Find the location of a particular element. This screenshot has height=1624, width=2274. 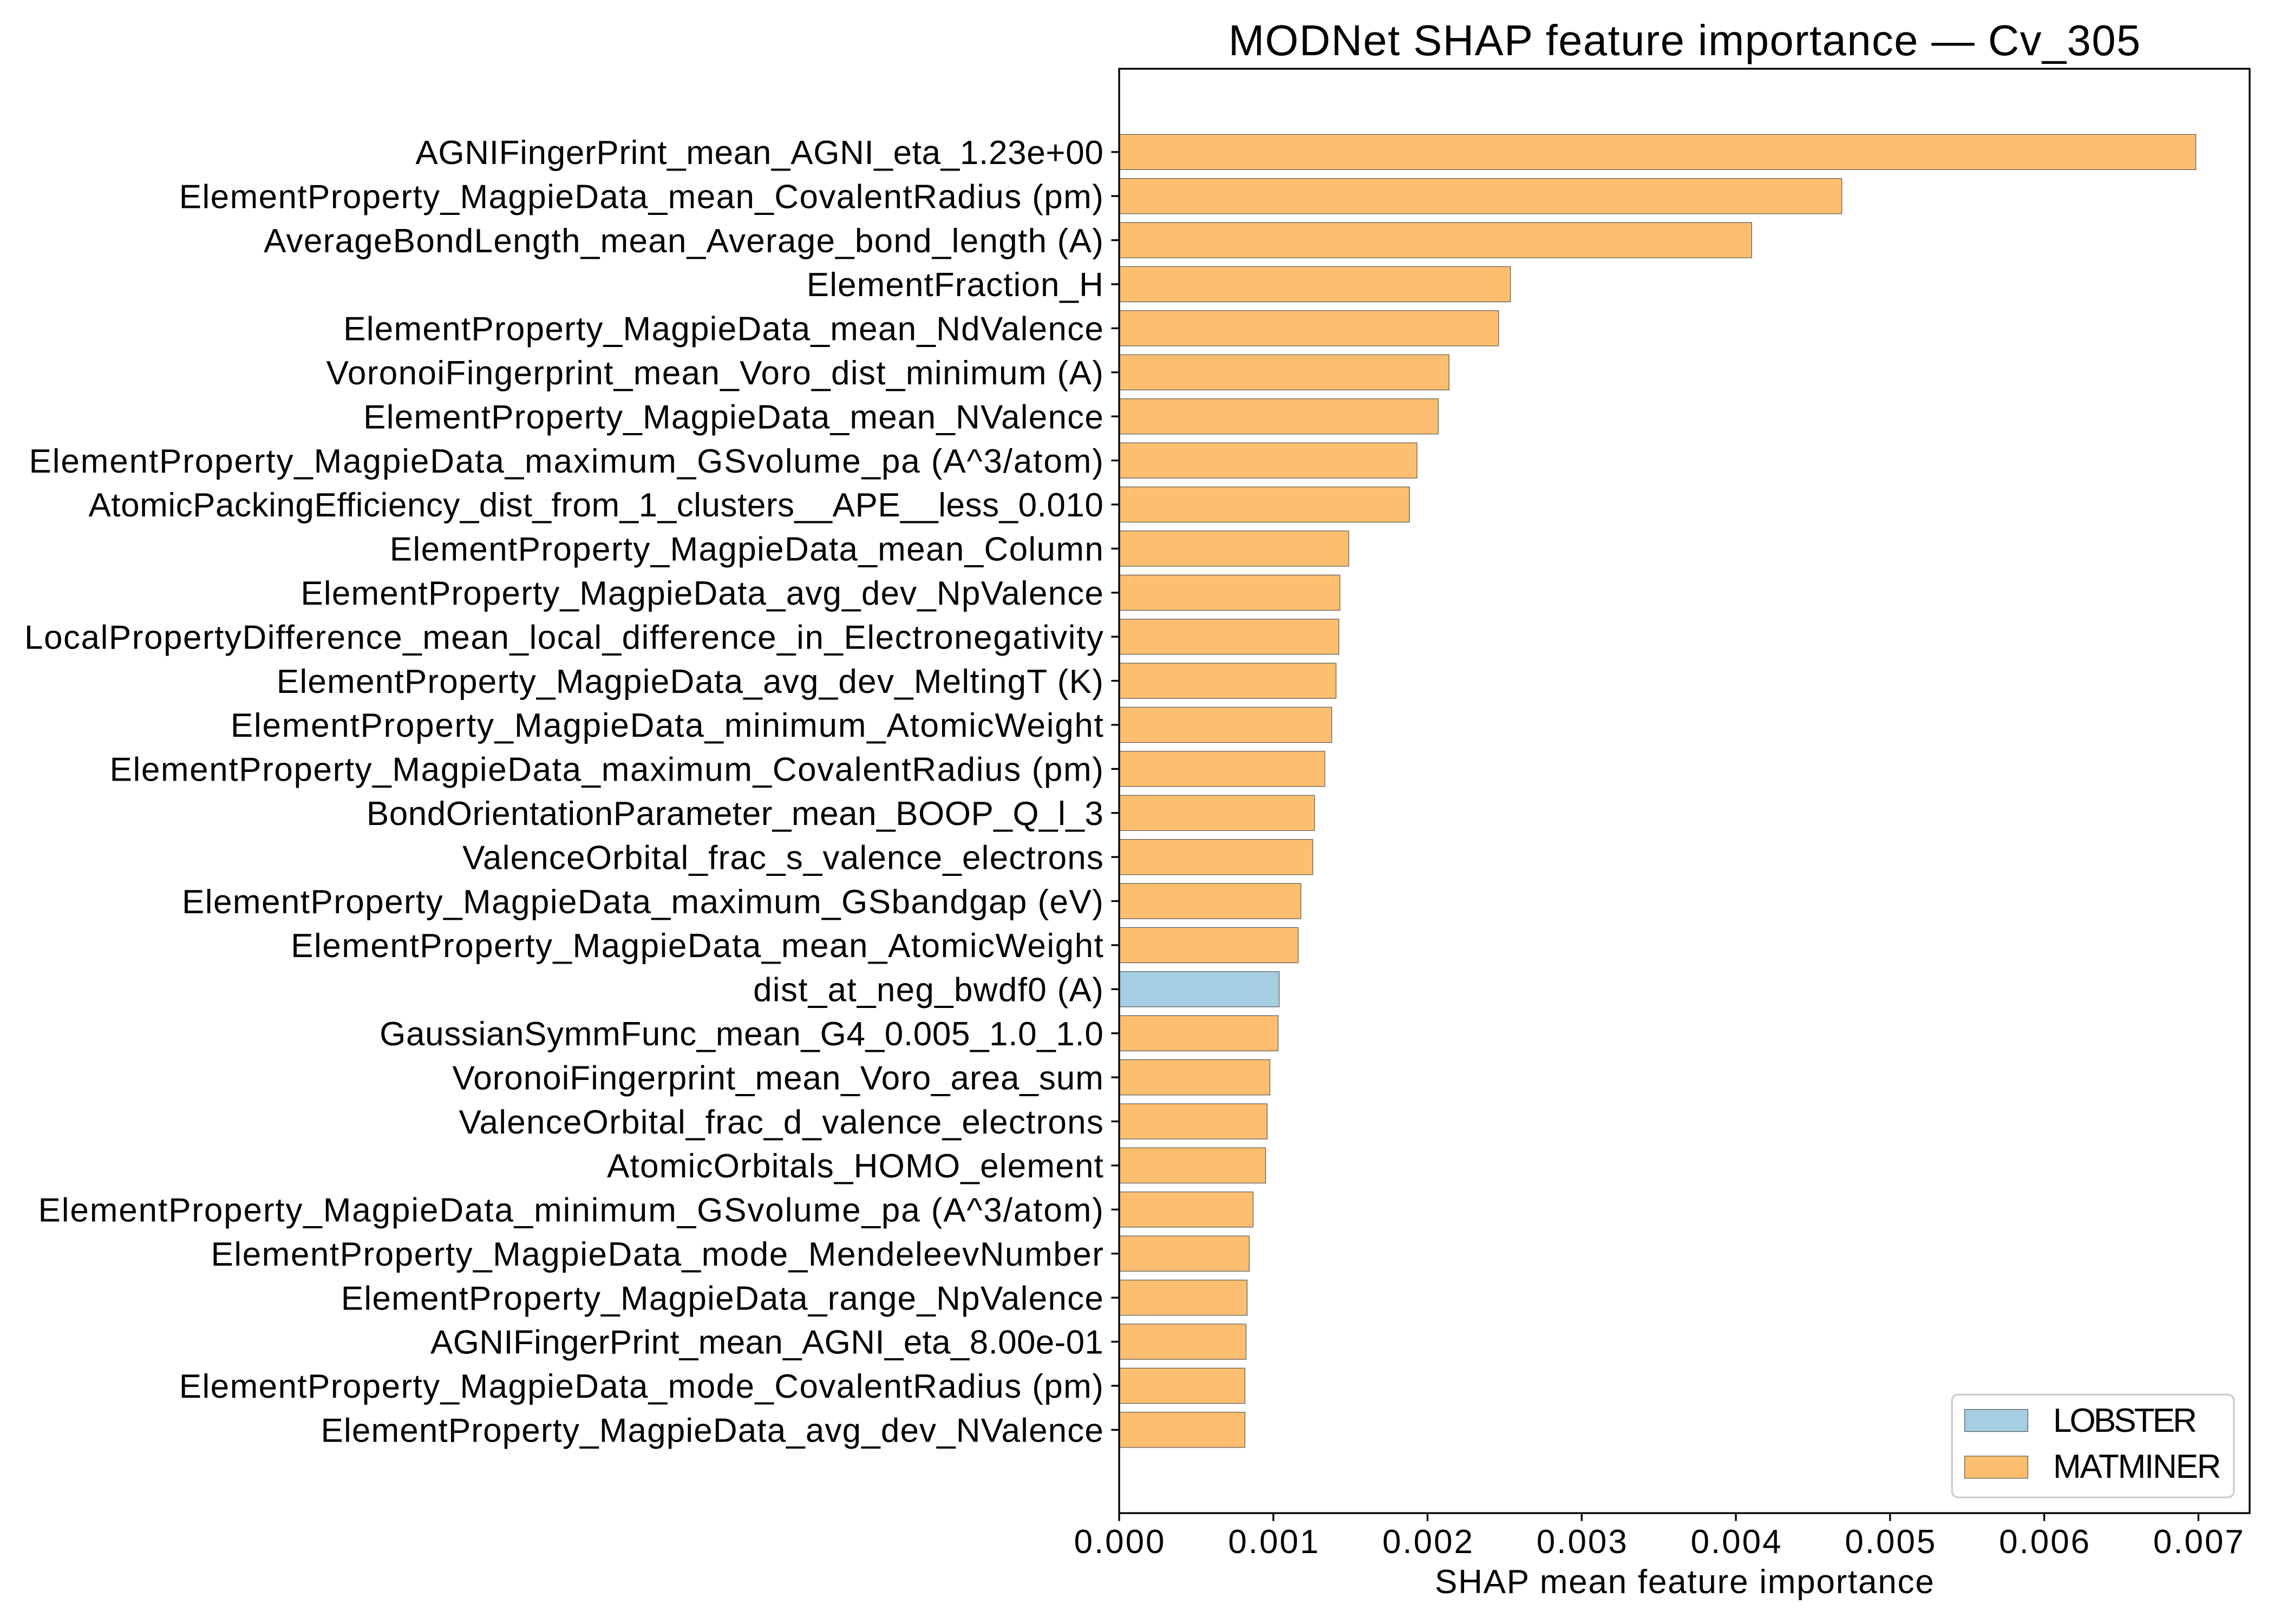

svg-text: MATMINER is located at coordinates (2137, 1466).